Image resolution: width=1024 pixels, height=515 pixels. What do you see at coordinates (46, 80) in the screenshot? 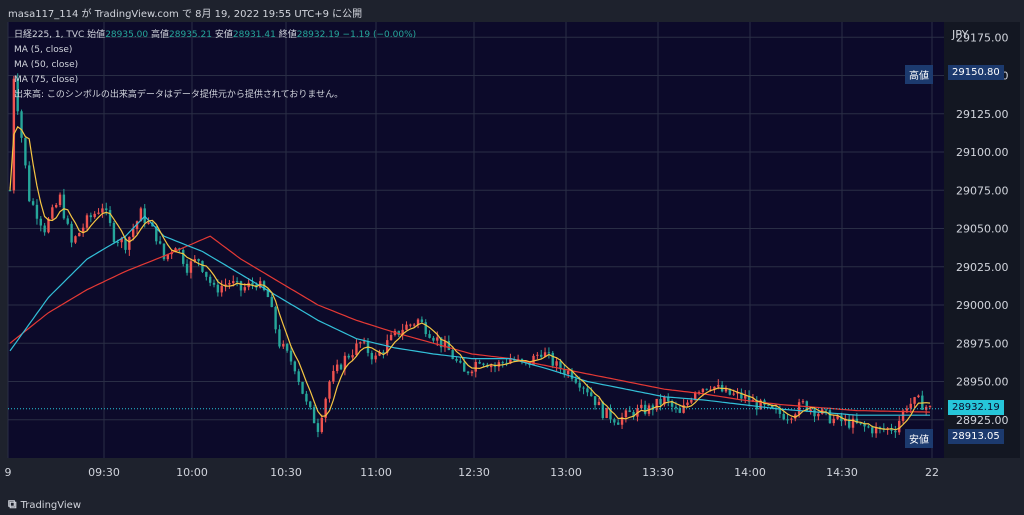
I see `ma75-legend: MA (75, close)` at bounding box center [46, 80].